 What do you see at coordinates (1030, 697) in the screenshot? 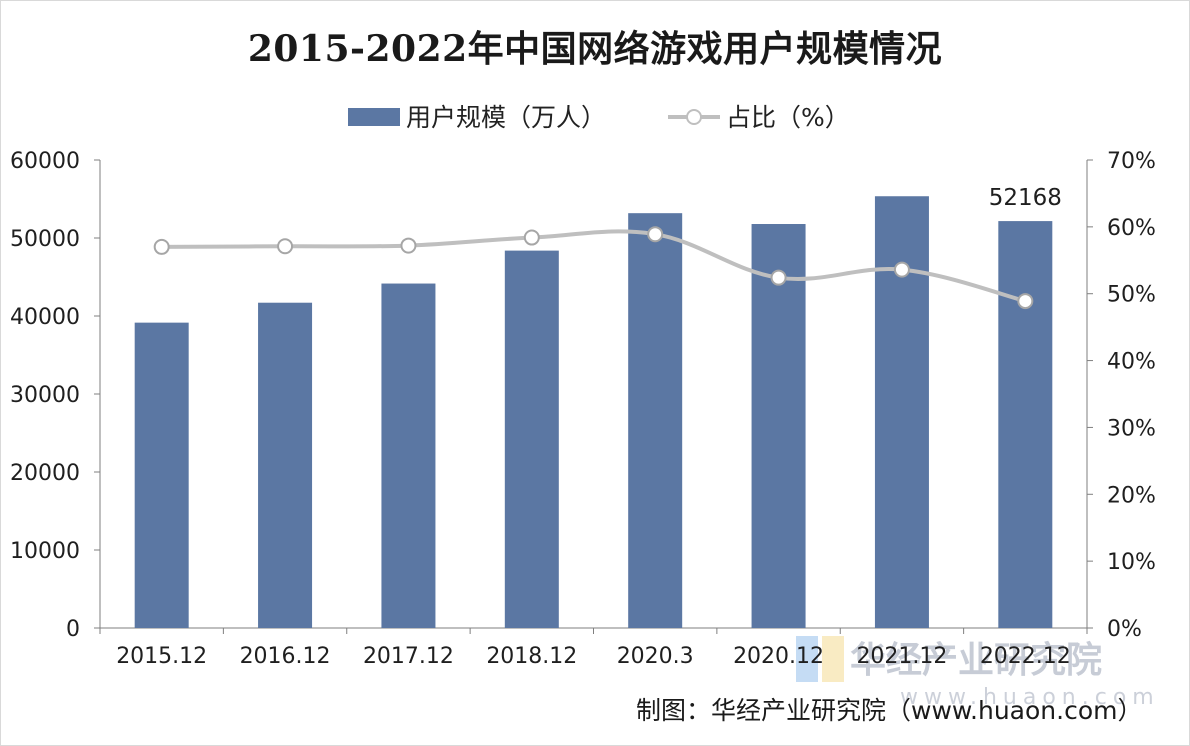
I see `watermark-url: www.huaon.com` at bounding box center [1030, 697].